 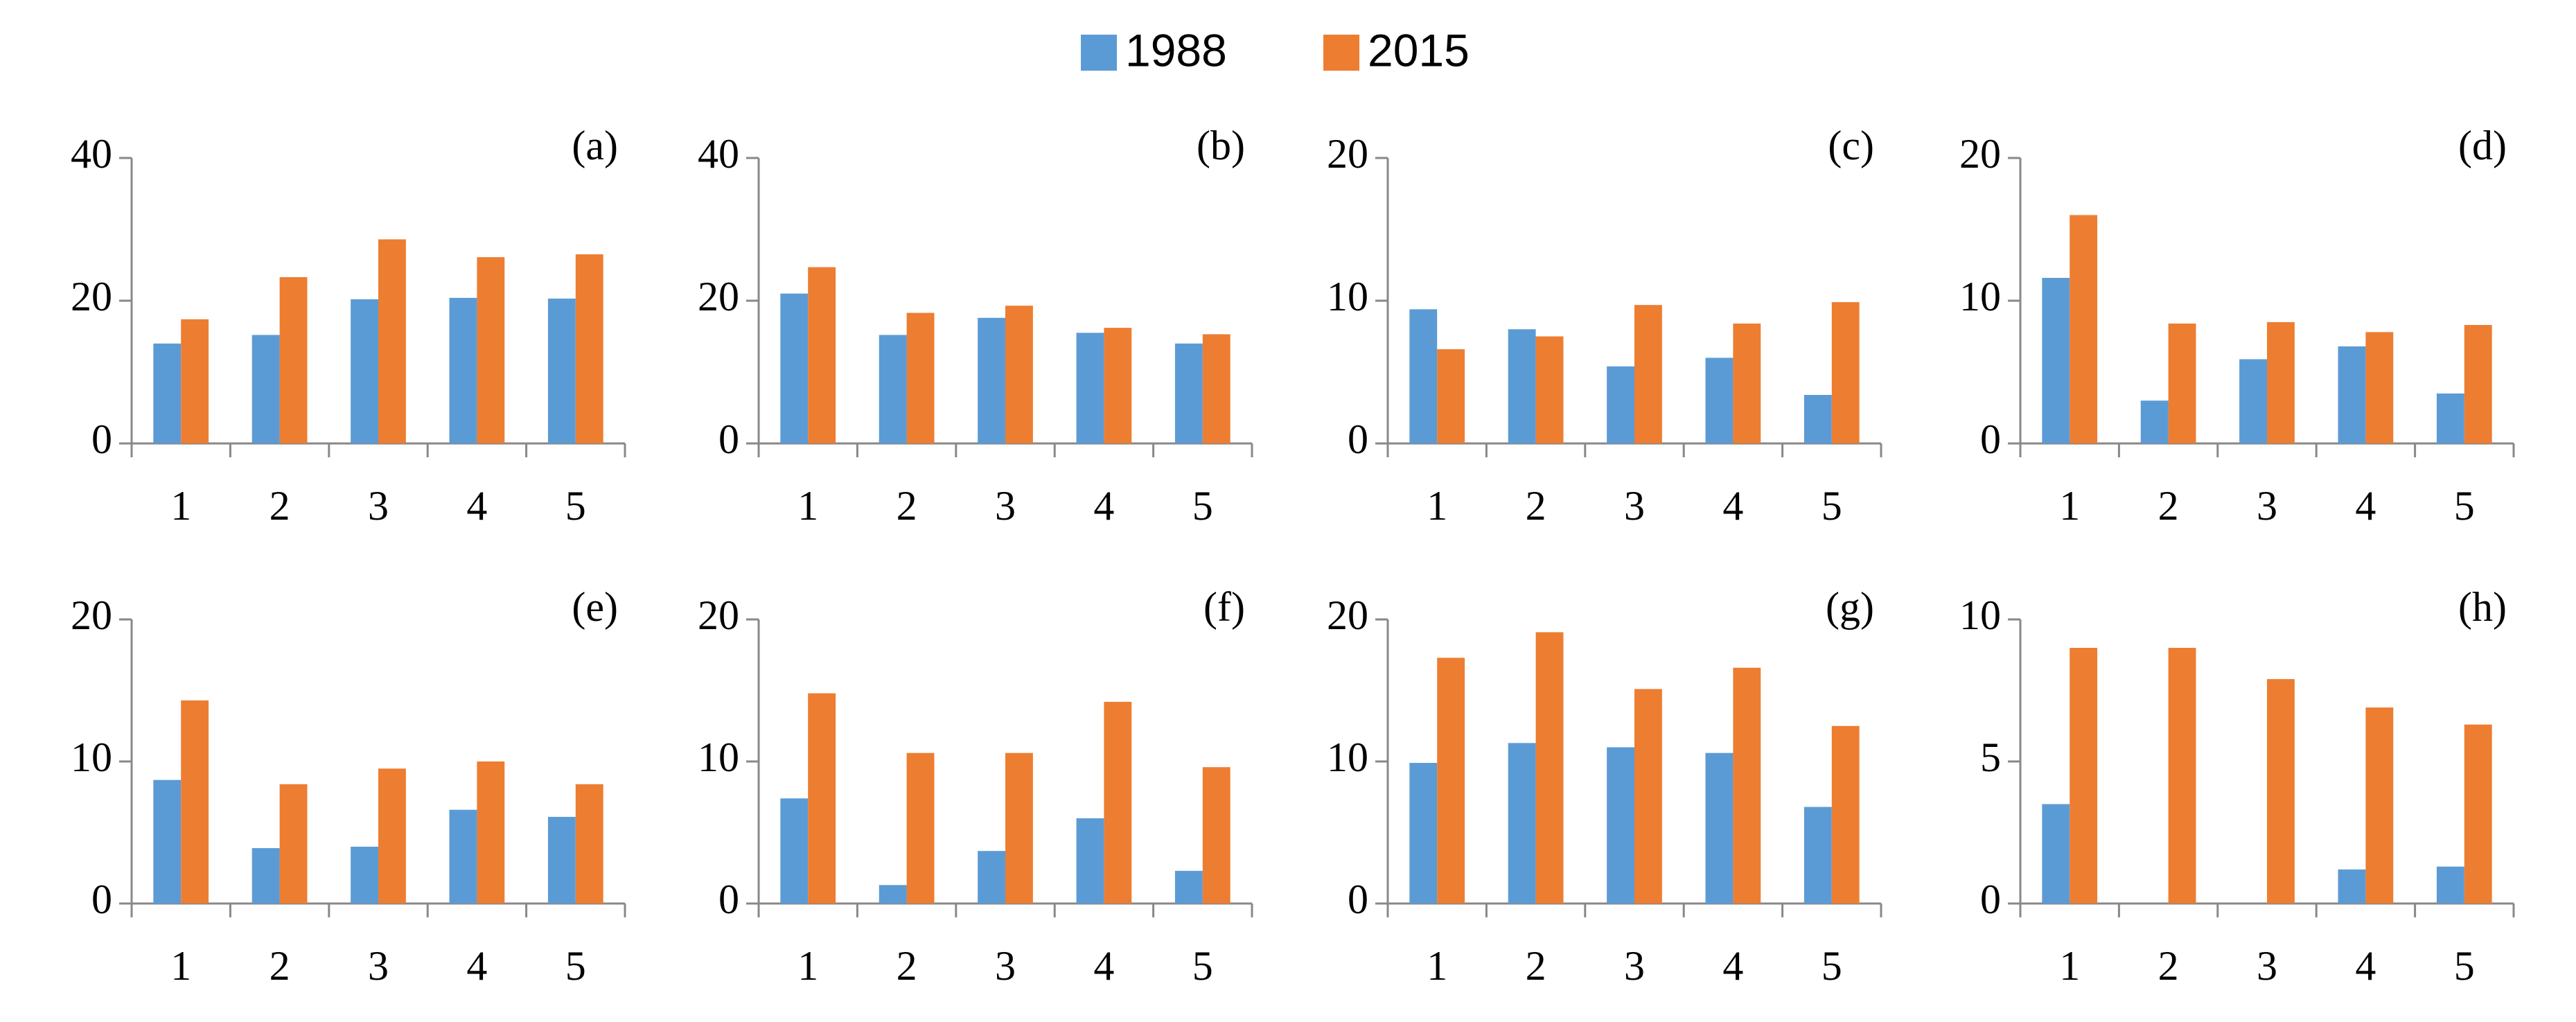 What do you see at coordinates (1176, 50) in the screenshot?
I see `legend-label: 1988` at bounding box center [1176, 50].